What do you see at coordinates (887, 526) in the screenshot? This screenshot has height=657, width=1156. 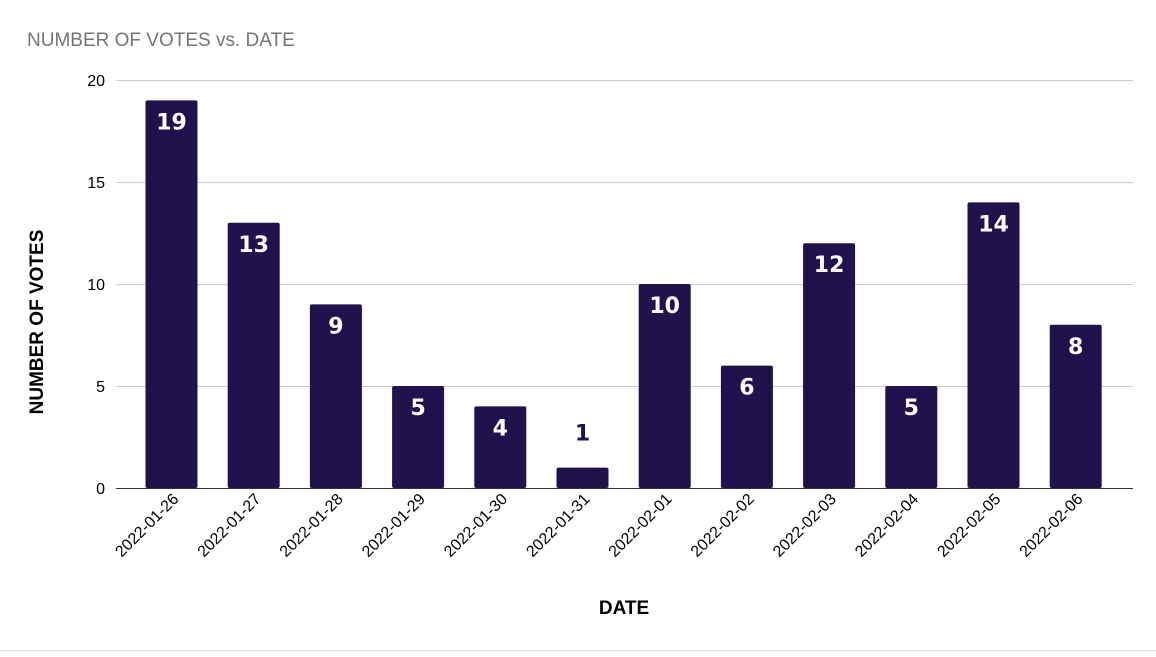 I see `x-tick-label: 2022-02-04` at bounding box center [887, 526].